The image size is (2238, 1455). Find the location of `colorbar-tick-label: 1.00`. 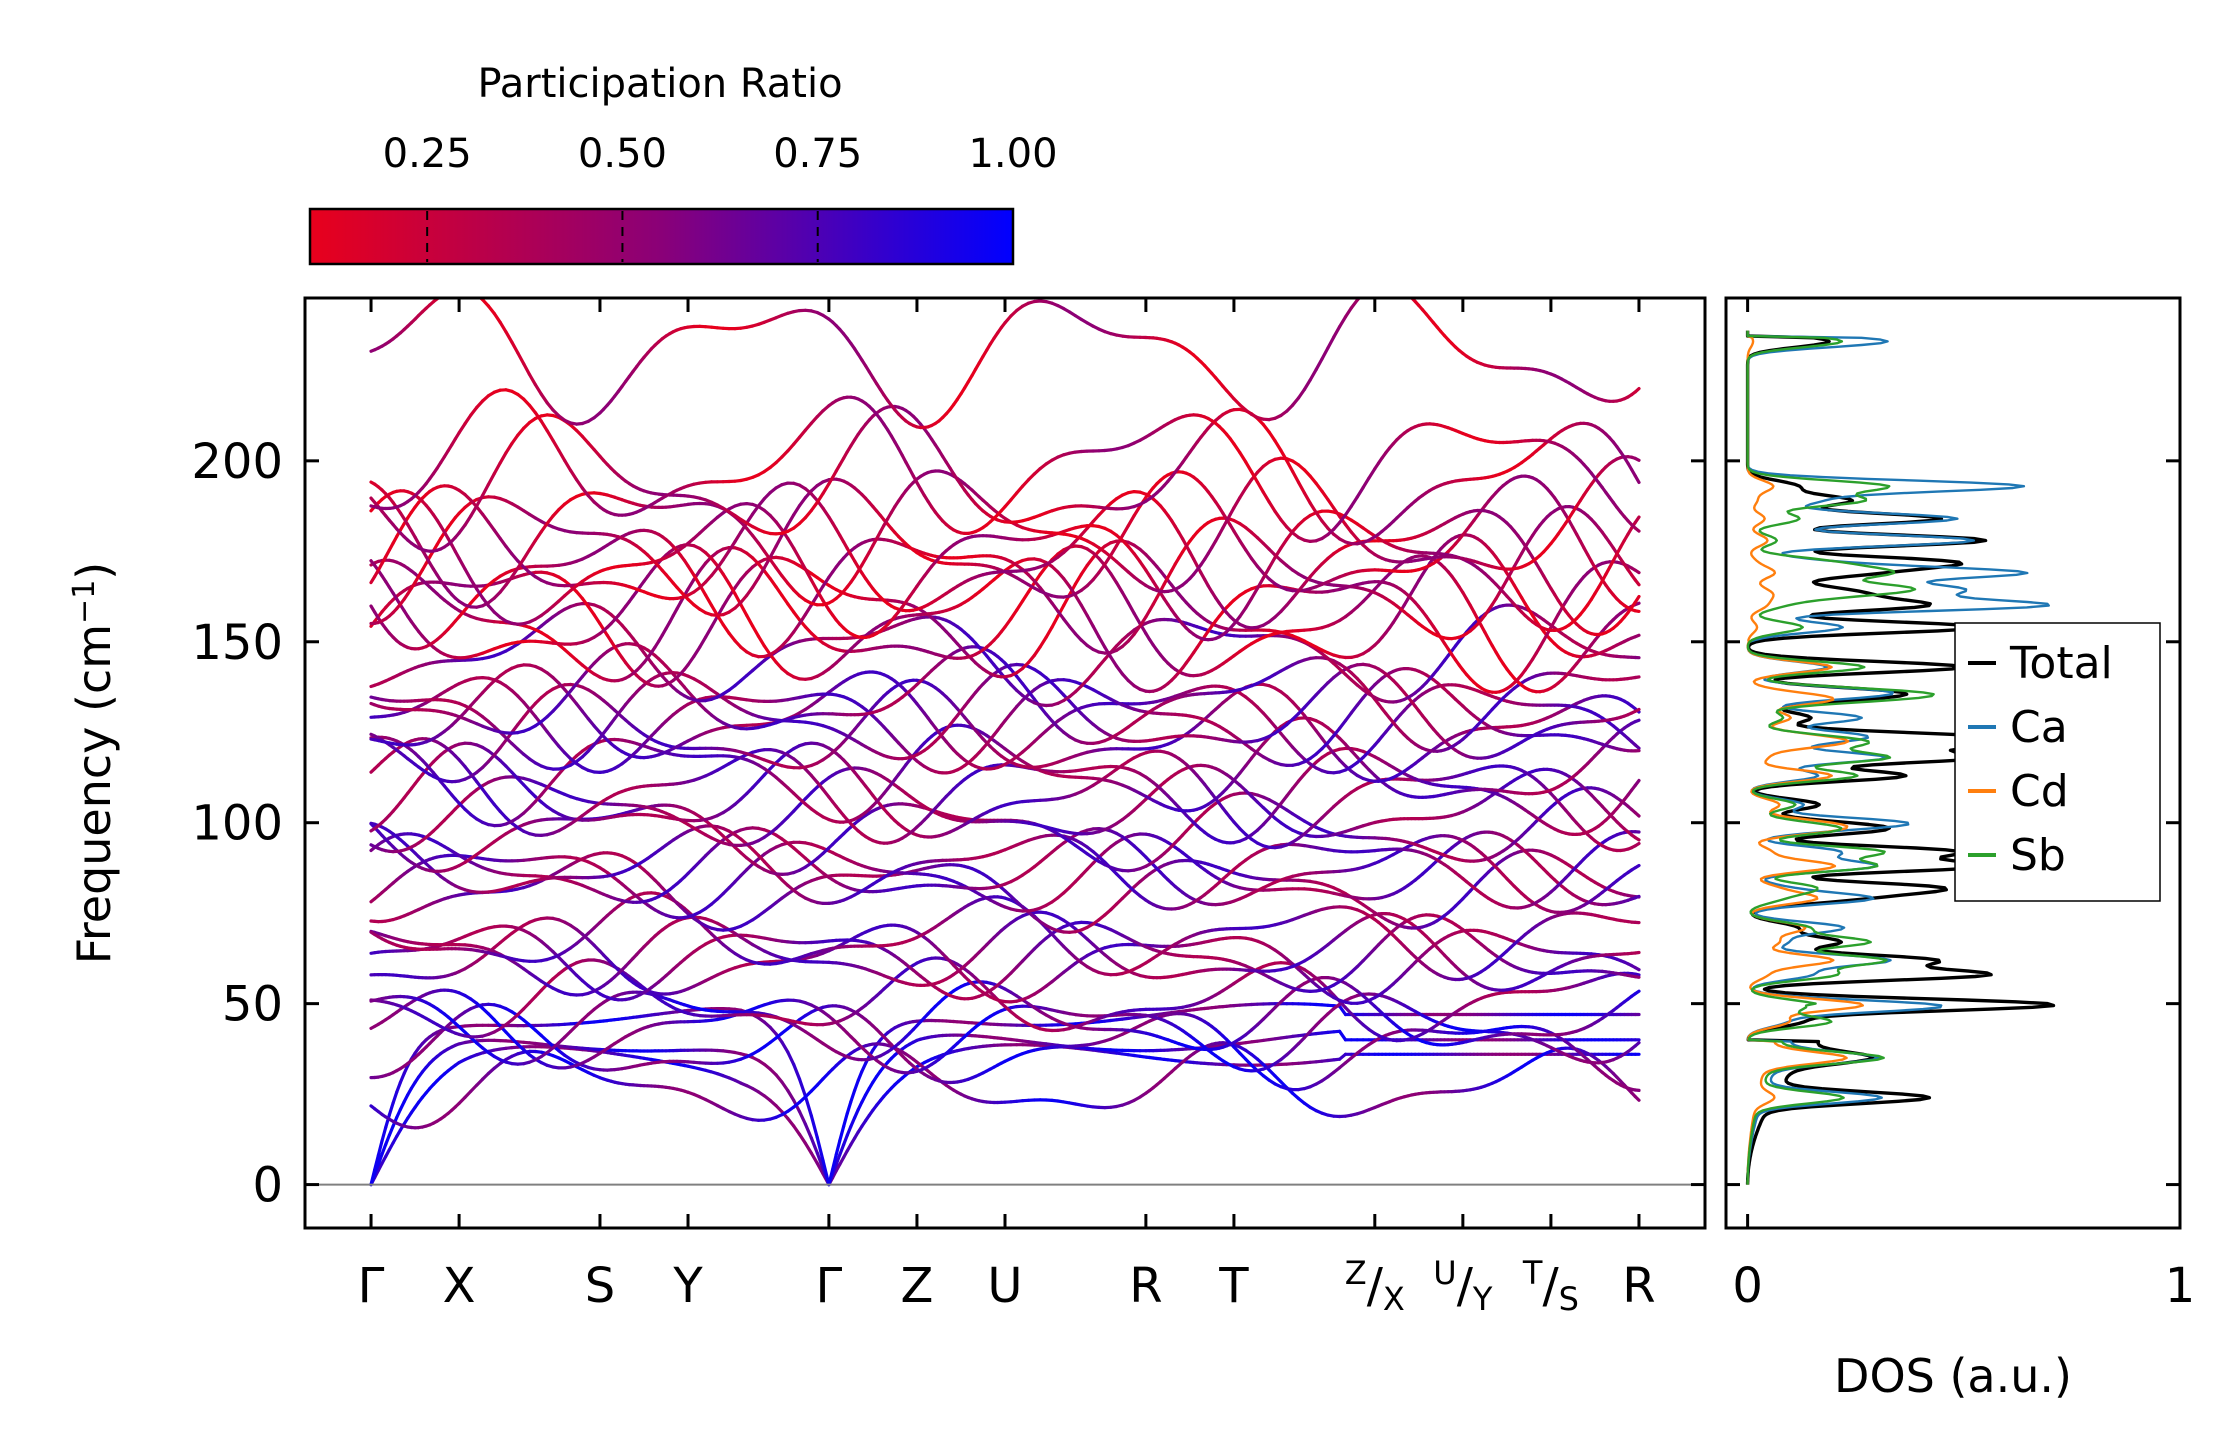

colorbar-tick-label: 1.00 is located at coordinates (1012, 154).